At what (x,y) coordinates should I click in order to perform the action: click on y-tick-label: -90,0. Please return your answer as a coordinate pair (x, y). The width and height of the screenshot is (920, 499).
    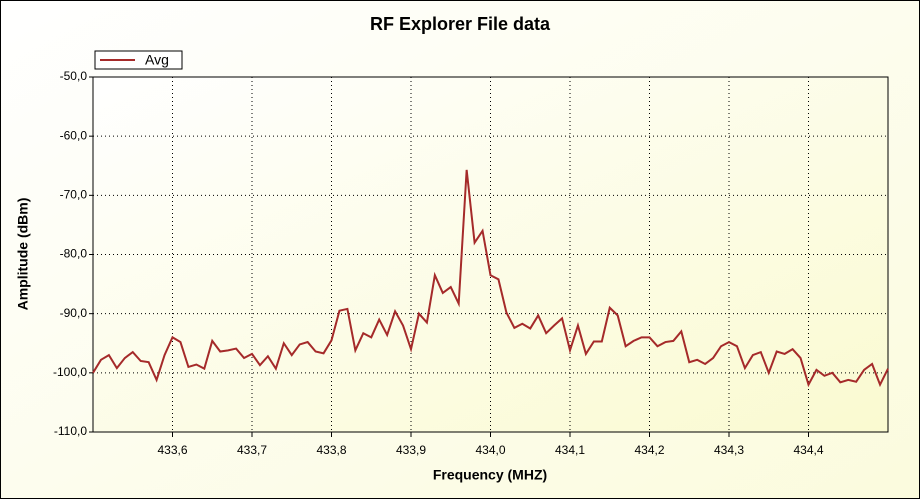
    Looking at the image, I should click on (74, 313).